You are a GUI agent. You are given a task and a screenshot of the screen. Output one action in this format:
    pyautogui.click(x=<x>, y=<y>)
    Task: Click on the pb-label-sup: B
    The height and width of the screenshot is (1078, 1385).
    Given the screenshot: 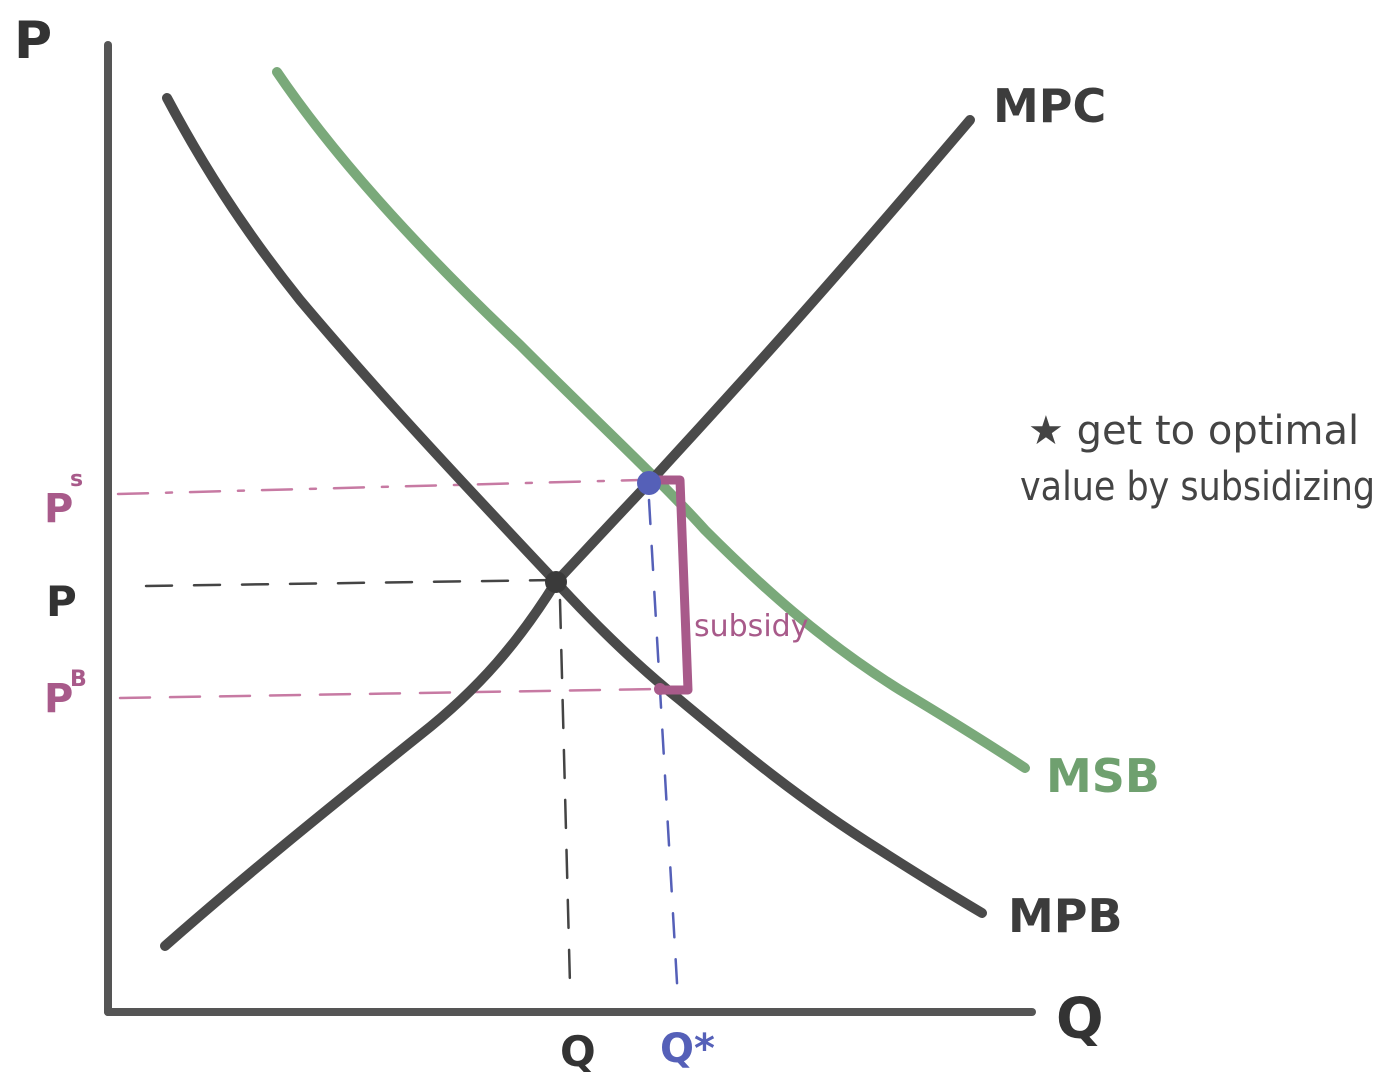 What is the action you would take?
    pyautogui.click(x=78, y=679)
    